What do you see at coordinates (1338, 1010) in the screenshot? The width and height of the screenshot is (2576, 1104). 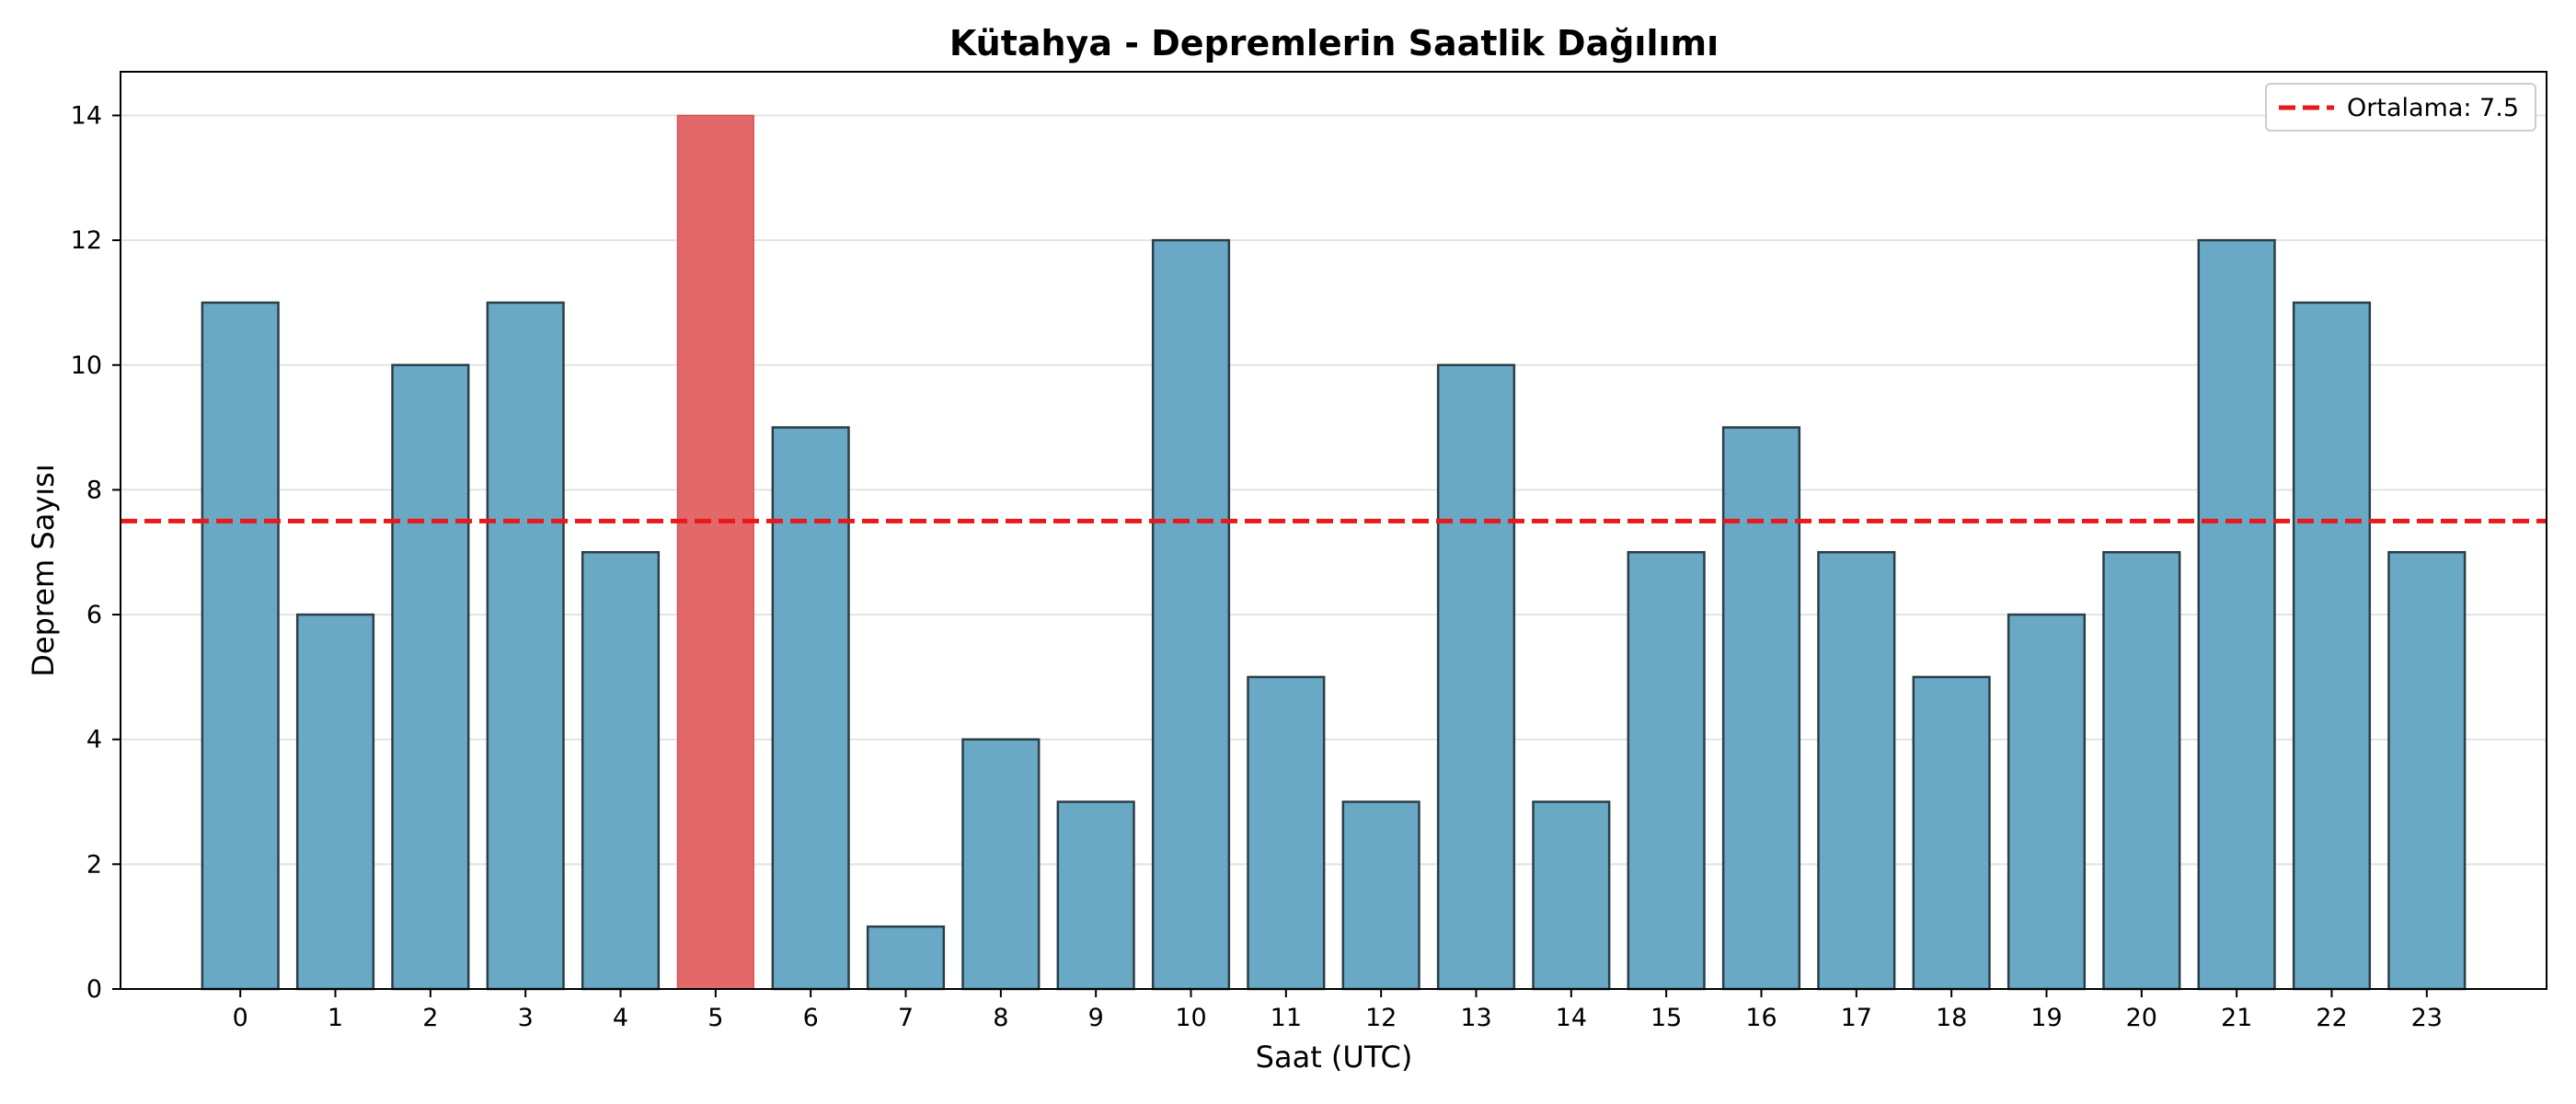 I see `x-axis-ticks: 0 1 2 3 4 5 6 7 8 9 10 11 12 13 14 15 16 17 18 19 20 21 22 23` at bounding box center [1338, 1010].